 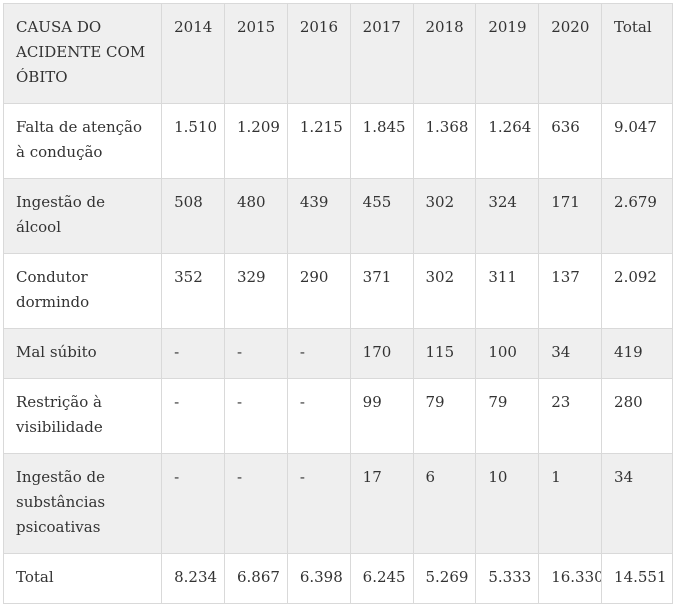 I want to click on row-cause: Restrição à visibilidade, so click(x=82, y=416).